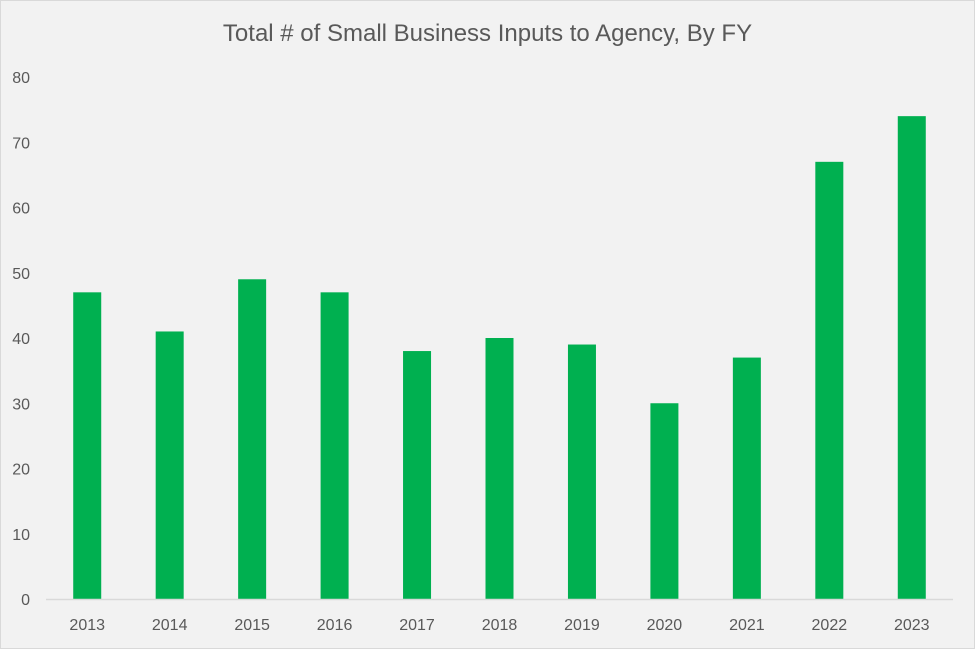 This screenshot has width=975, height=649. What do you see at coordinates (581, 471) in the screenshot?
I see `bar-2019` at bounding box center [581, 471].